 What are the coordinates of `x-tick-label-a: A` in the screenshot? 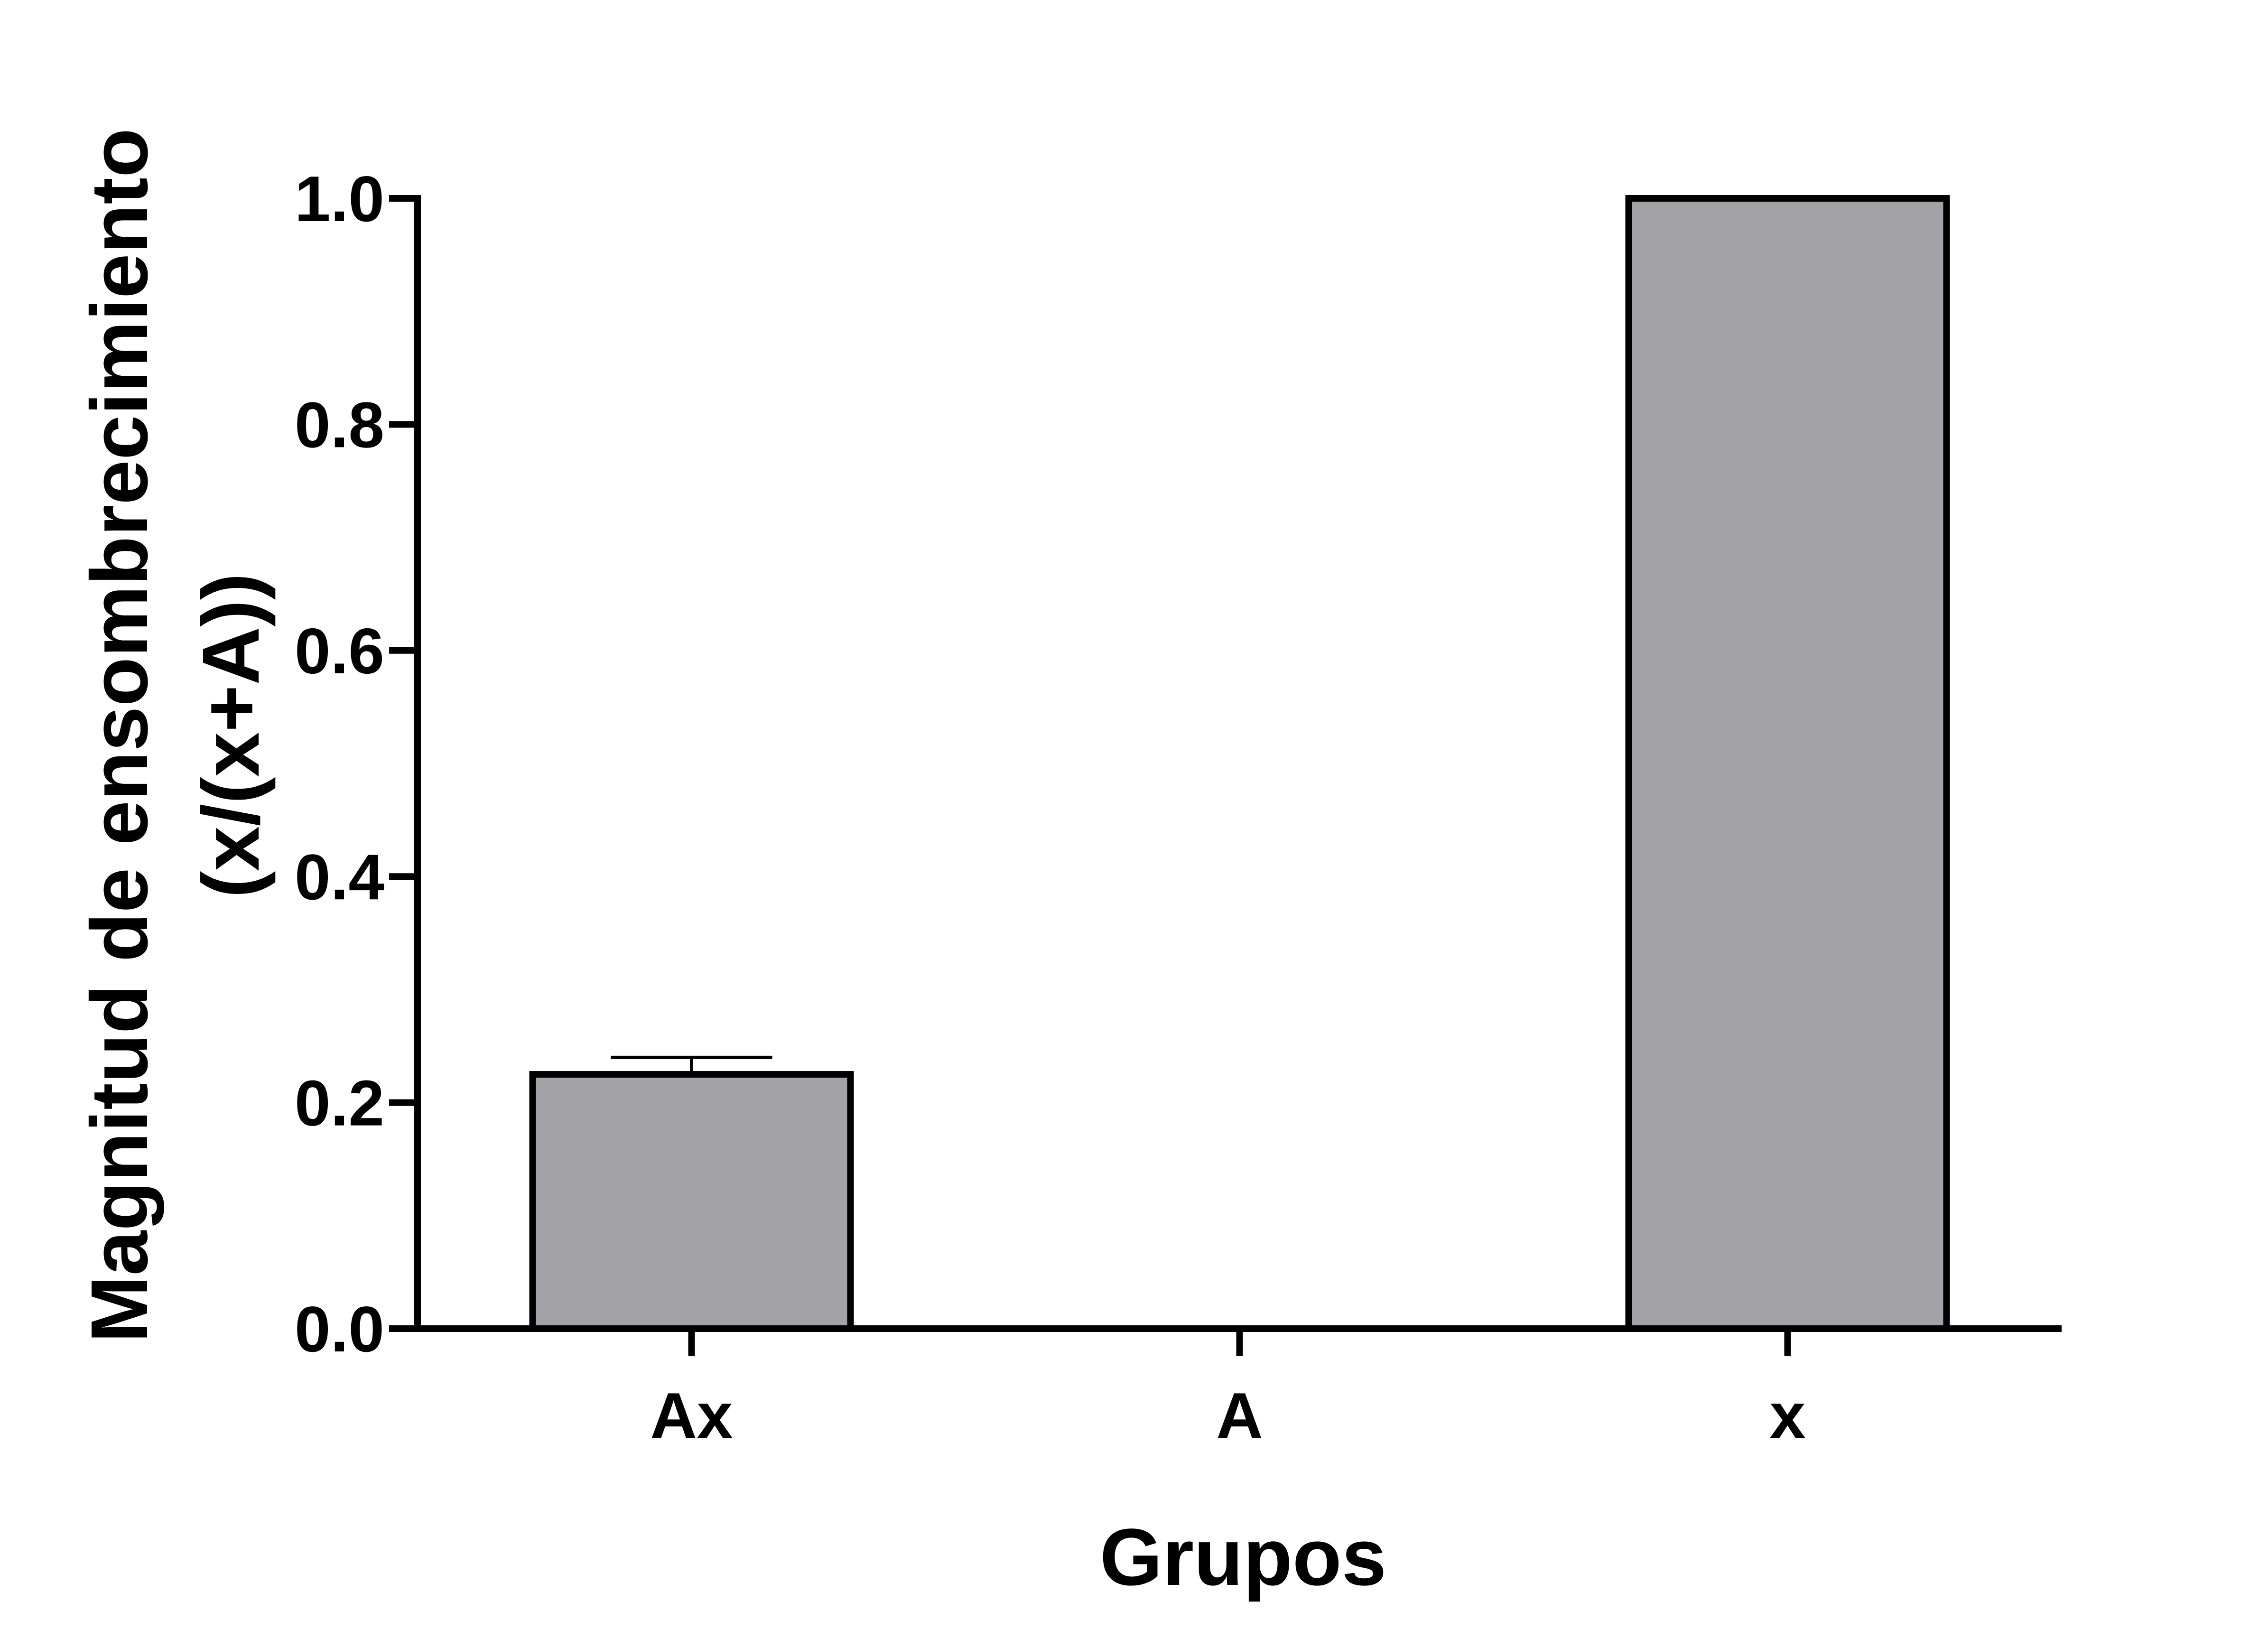 It's located at (1239, 1416).